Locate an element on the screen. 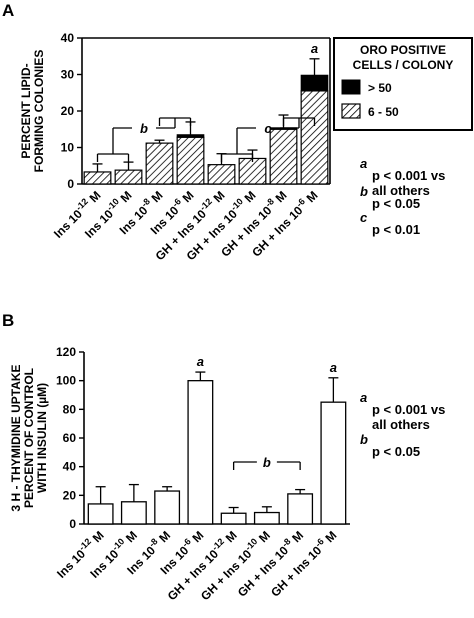 The width and height of the screenshot is (474, 618). panel-b-bars is located at coordinates (217, 452).